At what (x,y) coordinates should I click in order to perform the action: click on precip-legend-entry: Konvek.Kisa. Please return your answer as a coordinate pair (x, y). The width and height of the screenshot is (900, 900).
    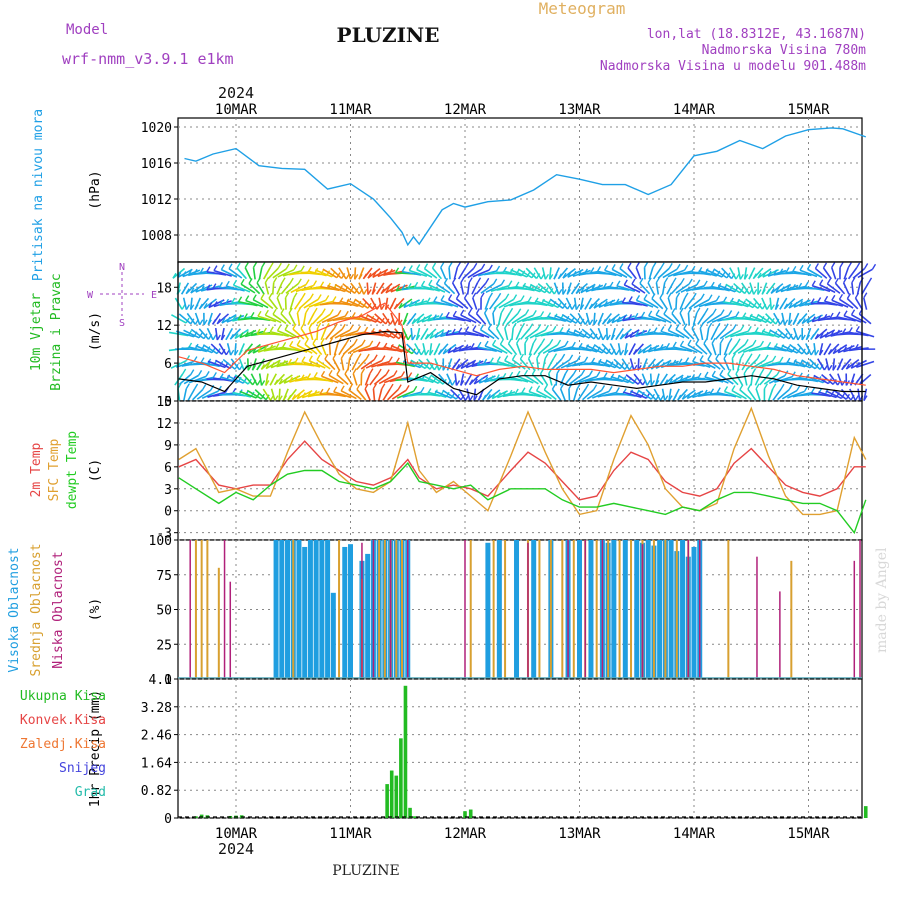
    Looking at the image, I should click on (63, 720).